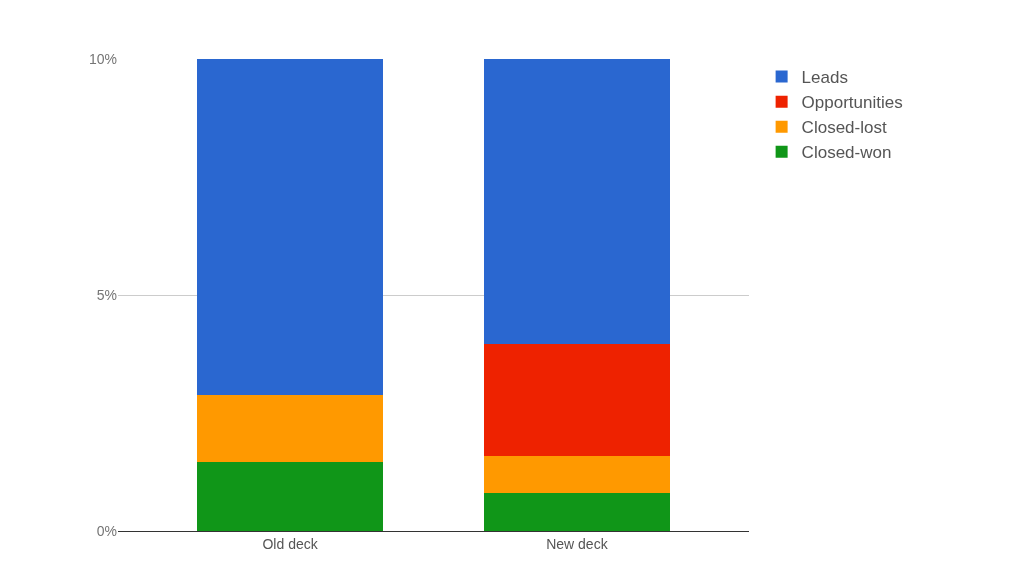 The width and height of the screenshot is (1024, 588). I want to click on legend-label: Leads, so click(824, 78).